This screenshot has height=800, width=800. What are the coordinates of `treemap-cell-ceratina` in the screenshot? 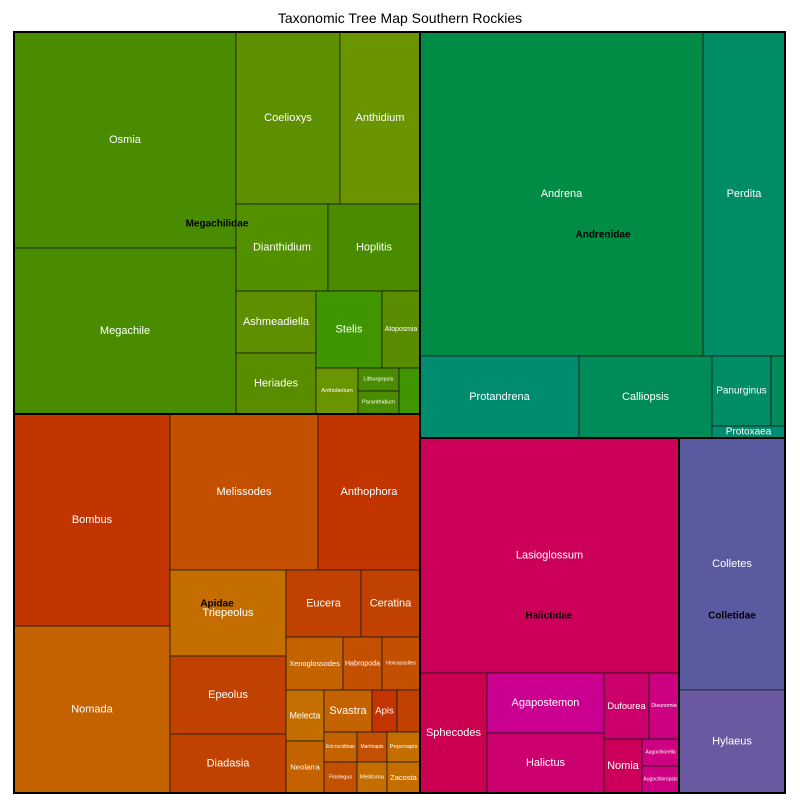 It's located at (390, 603).